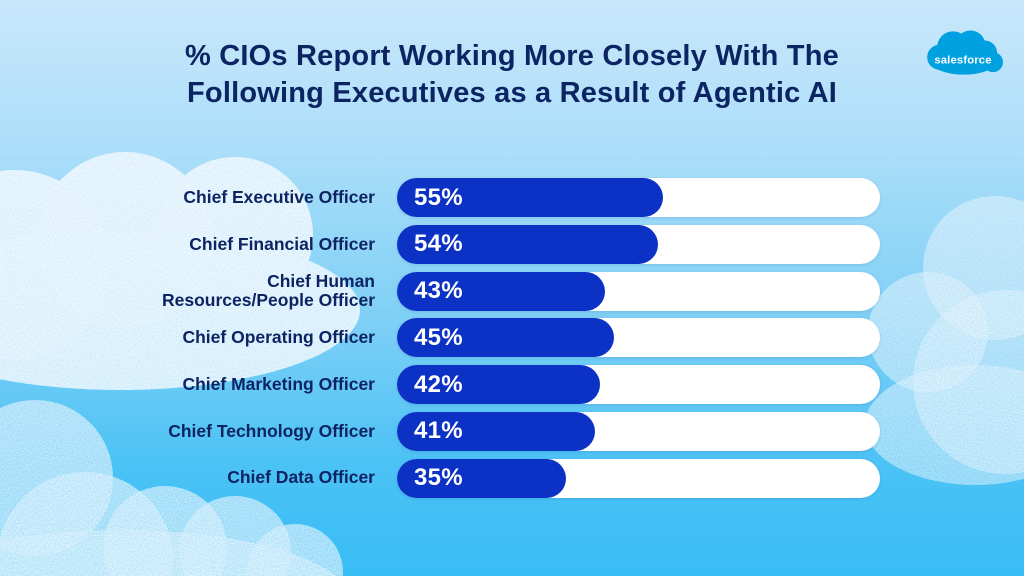  What do you see at coordinates (506, 338) in the screenshot?
I see `bar-fill: 45%` at bounding box center [506, 338].